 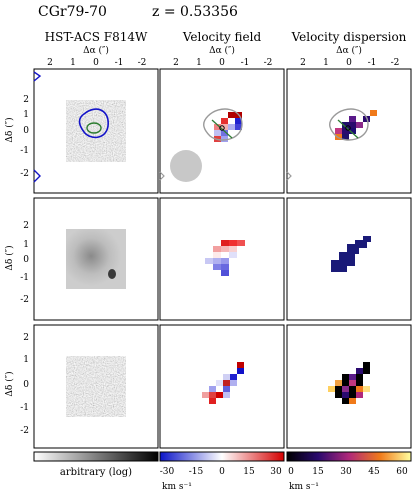 I want to click on panel-velocity-model-row2, so click(x=222, y=259).